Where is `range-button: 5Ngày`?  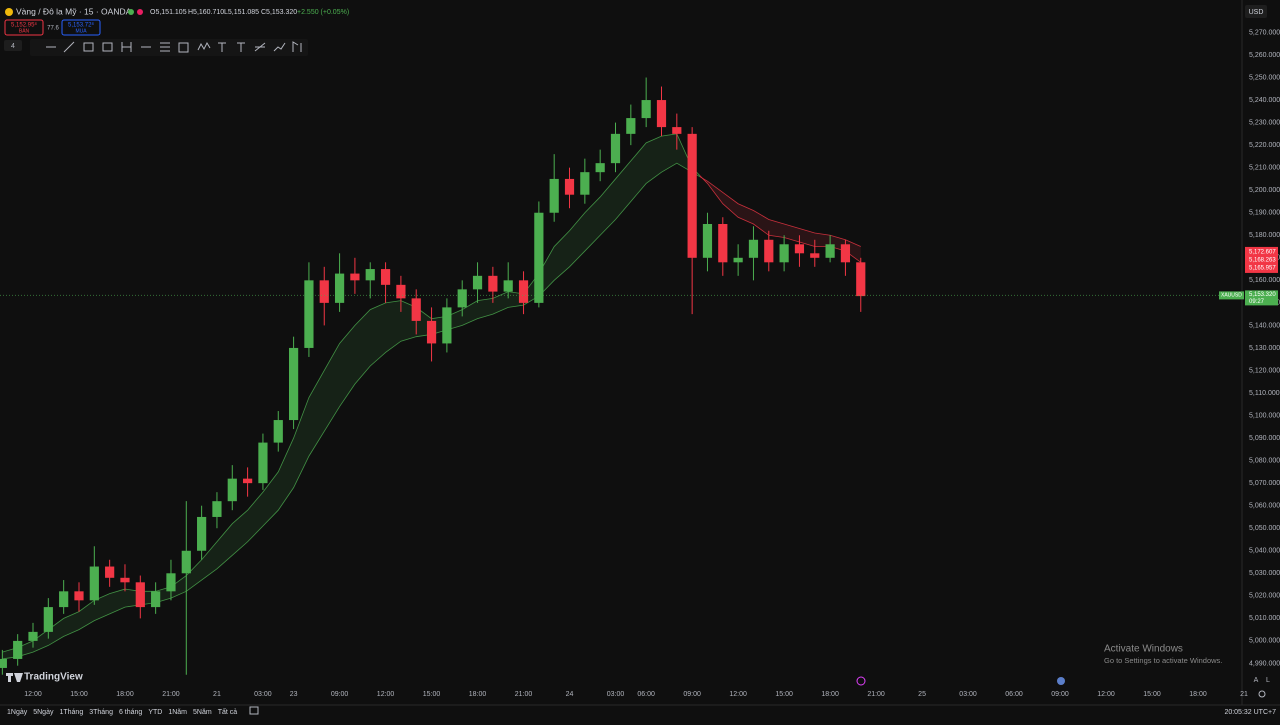 range-button: 5Ngày is located at coordinates (43, 712).